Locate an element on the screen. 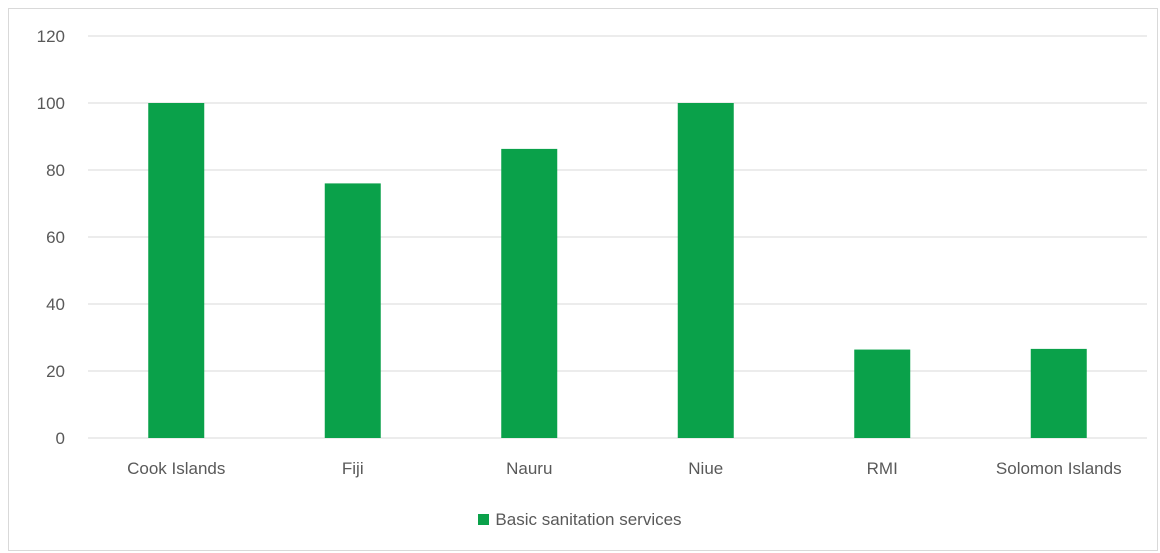 The image size is (1160, 553). y-tick-label: 20 is located at coordinates (55, 371).